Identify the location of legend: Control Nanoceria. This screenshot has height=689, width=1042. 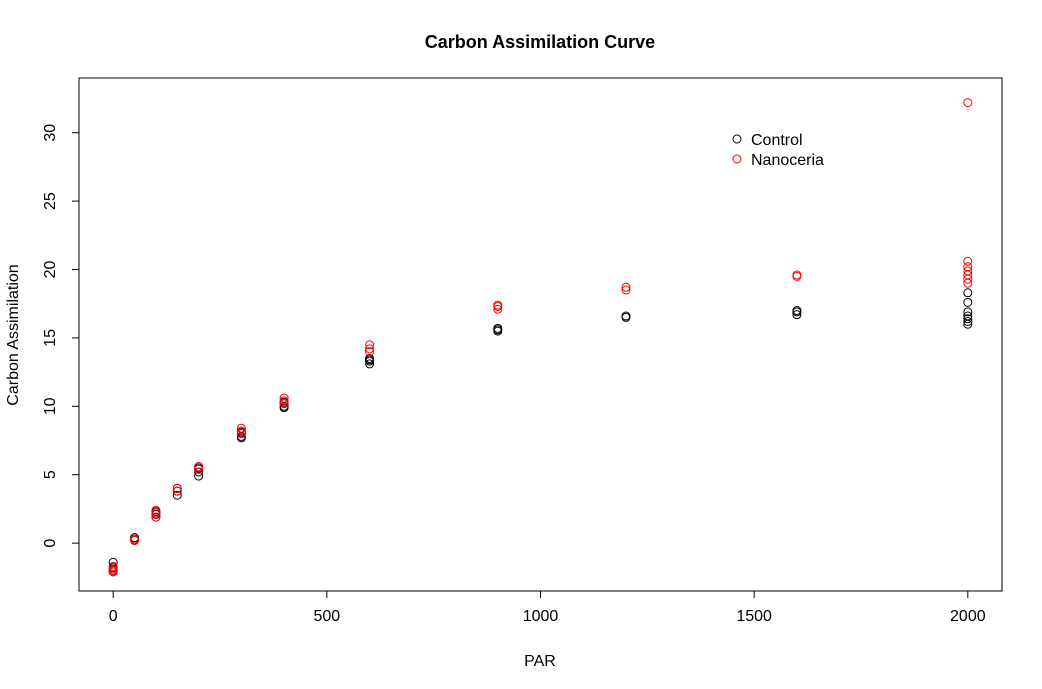
(778, 150).